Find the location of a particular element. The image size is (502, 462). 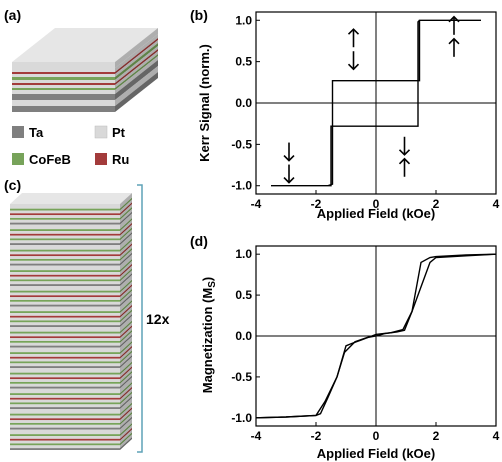

multilayer-stack-diagram is located at coordinates (71, 321).